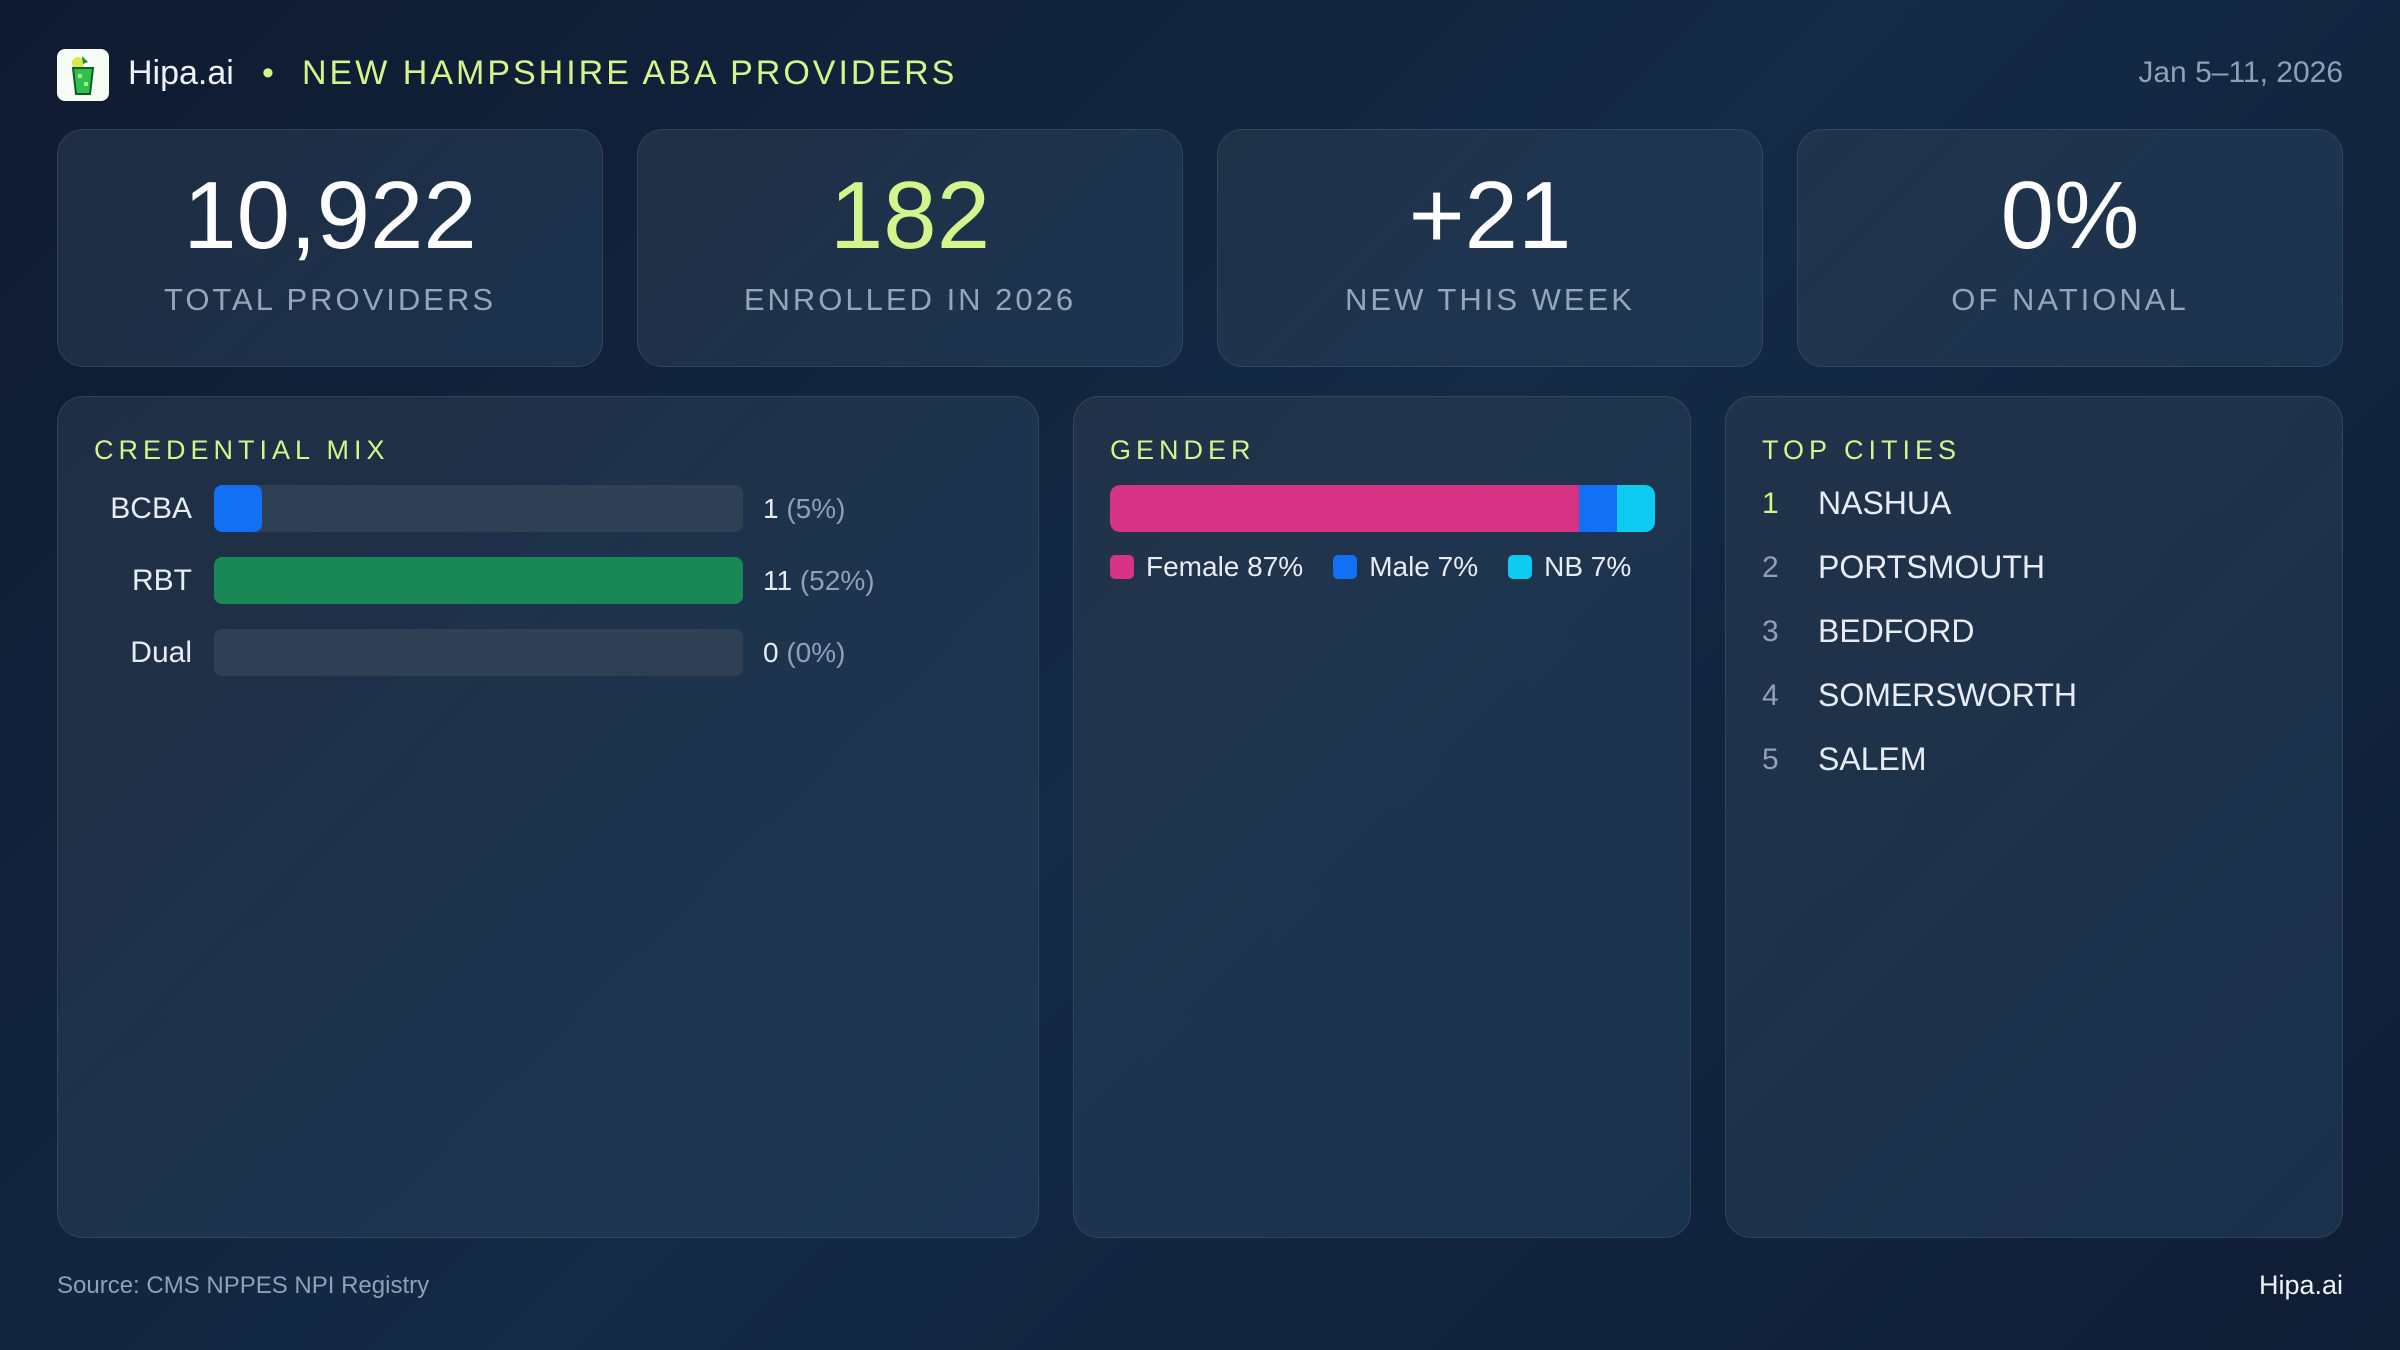 The image size is (2400, 1350). What do you see at coordinates (1424, 566) in the screenshot?
I see `legend-label: Male 7%` at bounding box center [1424, 566].